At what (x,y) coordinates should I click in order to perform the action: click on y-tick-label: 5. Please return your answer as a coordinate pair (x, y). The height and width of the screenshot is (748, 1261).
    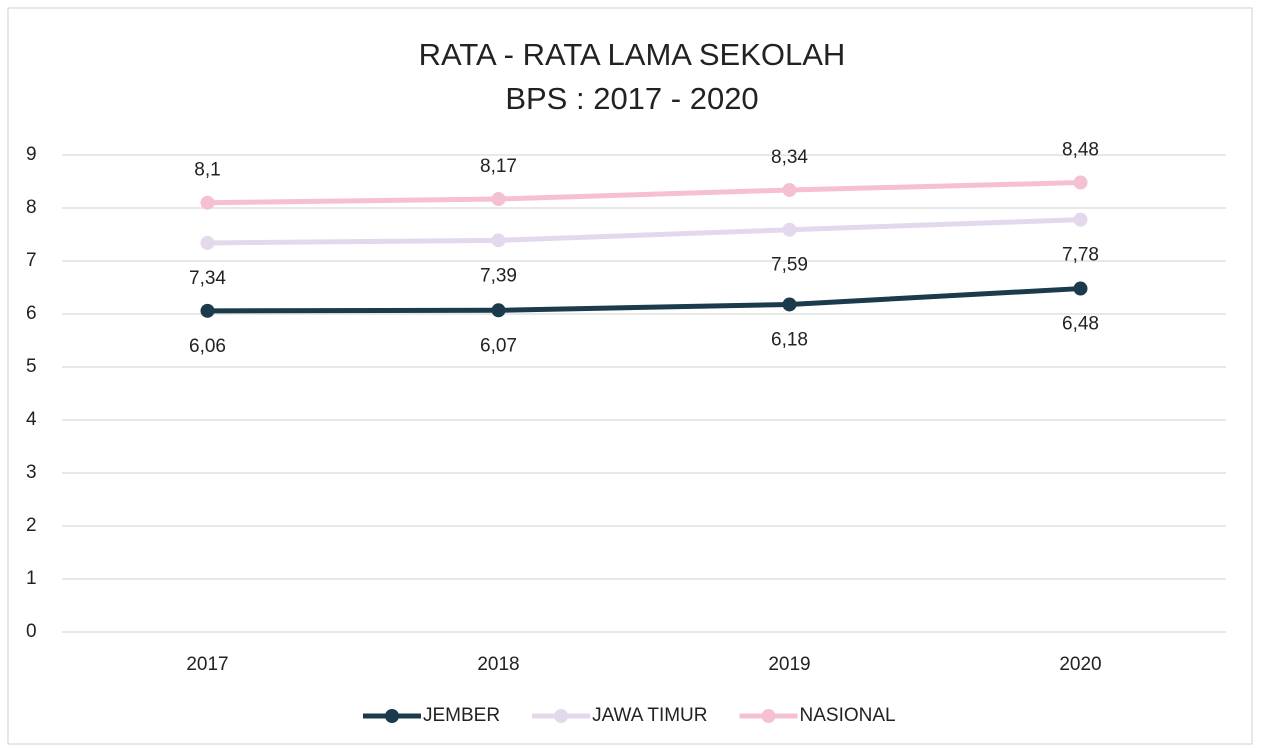
    Looking at the image, I should click on (31, 366).